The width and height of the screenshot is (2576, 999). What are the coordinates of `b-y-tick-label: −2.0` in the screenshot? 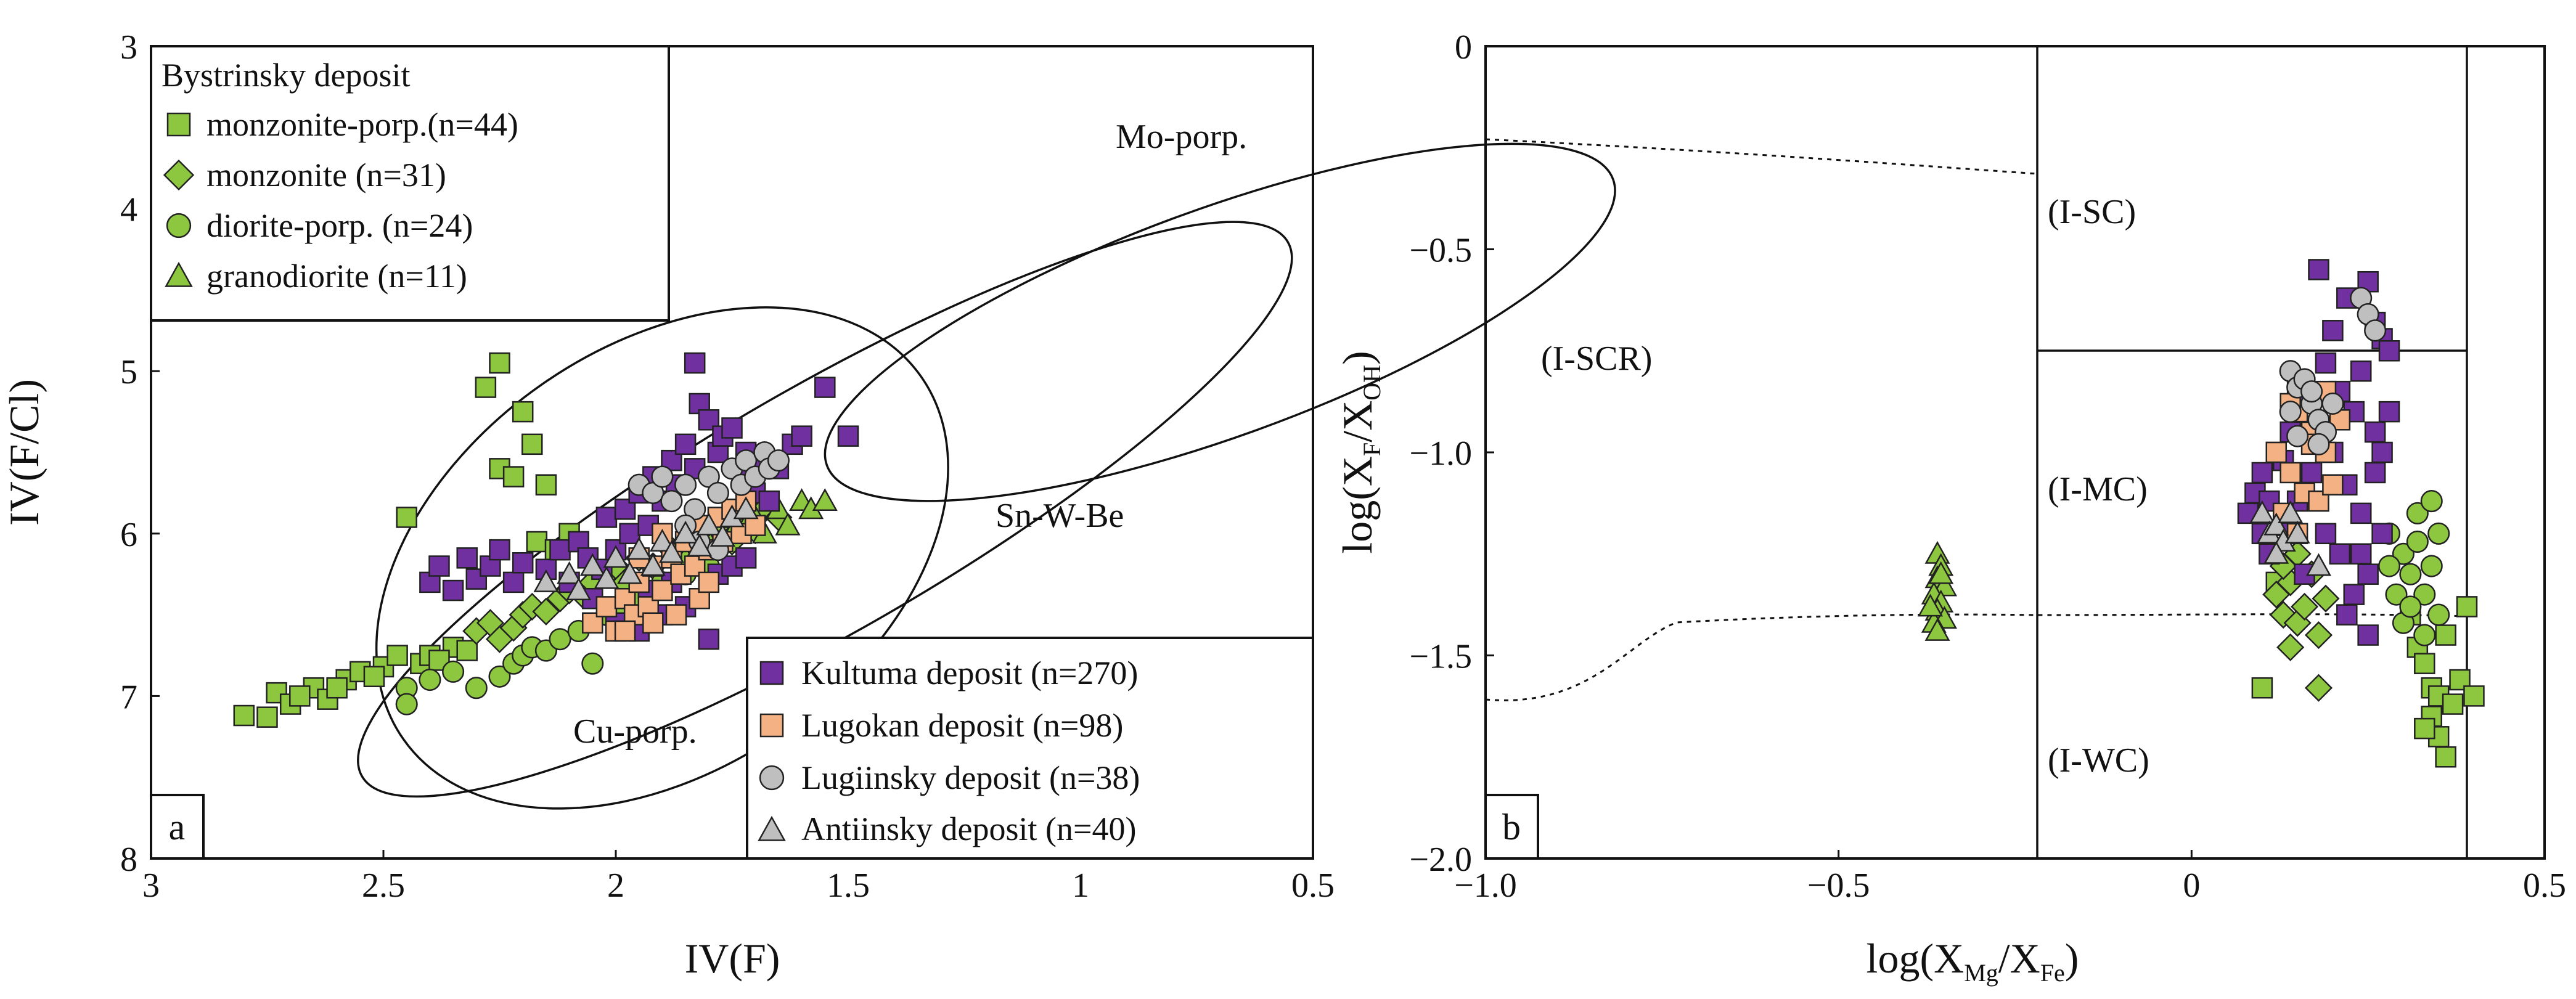 It's located at (1440, 860).